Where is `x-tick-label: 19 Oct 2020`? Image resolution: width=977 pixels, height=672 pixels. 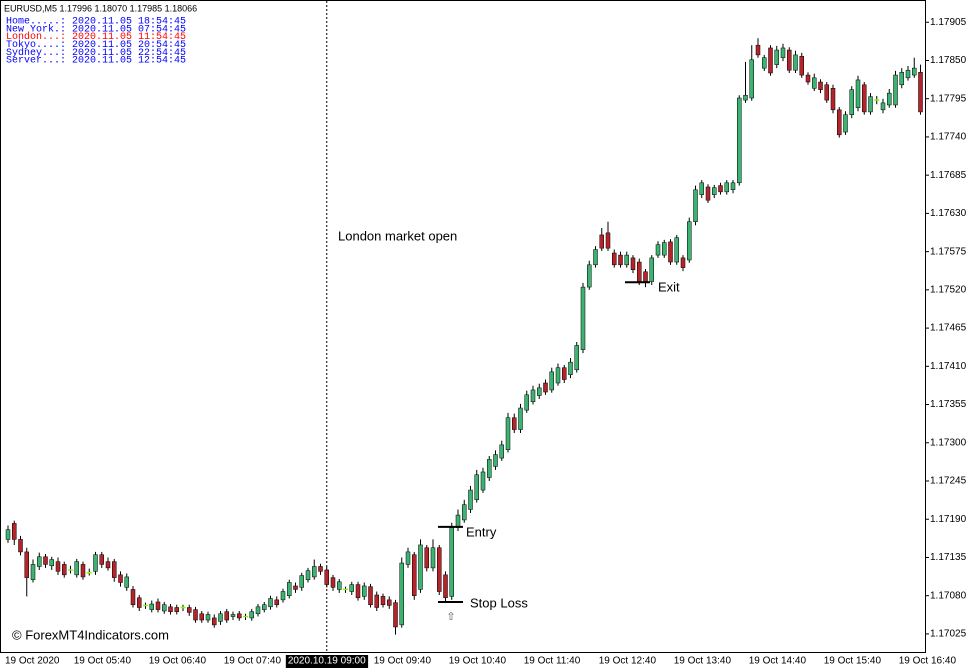 x-tick-label: 19 Oct 2020 is located at coordinates (32, 661).